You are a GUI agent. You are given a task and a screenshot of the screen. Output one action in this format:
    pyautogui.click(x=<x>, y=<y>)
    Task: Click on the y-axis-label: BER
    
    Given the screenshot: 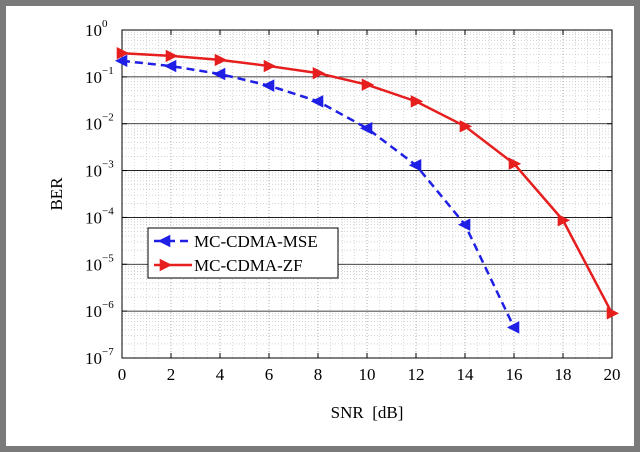 What is the action you would take?
    pyautogui.click(x=56, y=194)
    